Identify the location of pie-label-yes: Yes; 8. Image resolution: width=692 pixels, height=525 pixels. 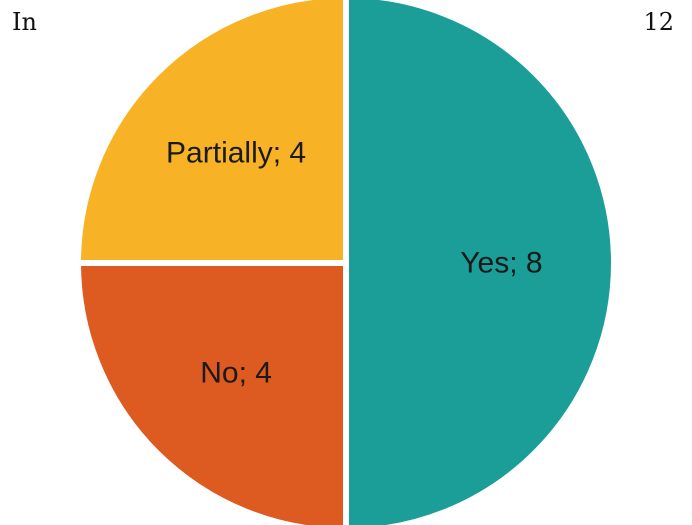
(501, 263).